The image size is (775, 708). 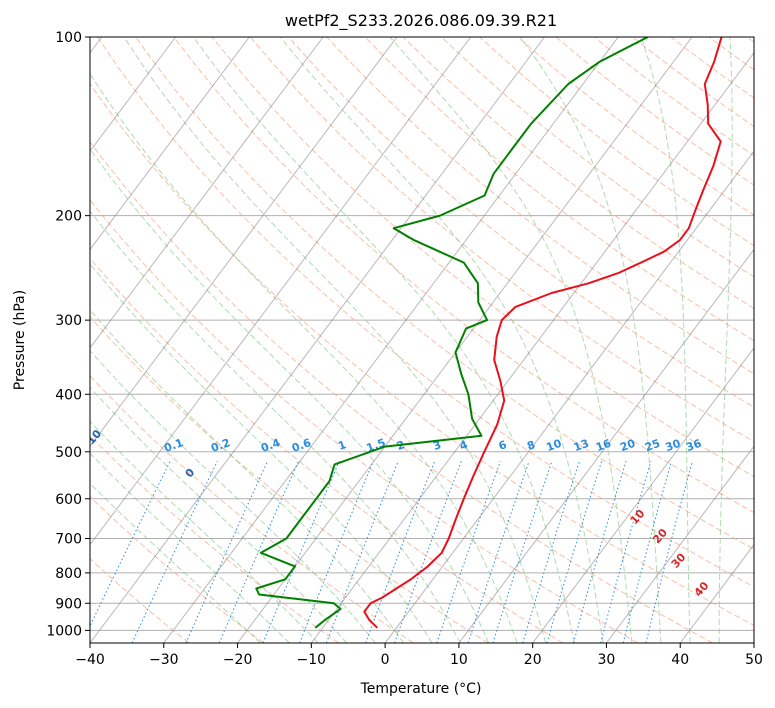 I want to click on x-axis: −40 −30 −20 −10 0 10 20 30 40 50, so click(x=419, y=655).